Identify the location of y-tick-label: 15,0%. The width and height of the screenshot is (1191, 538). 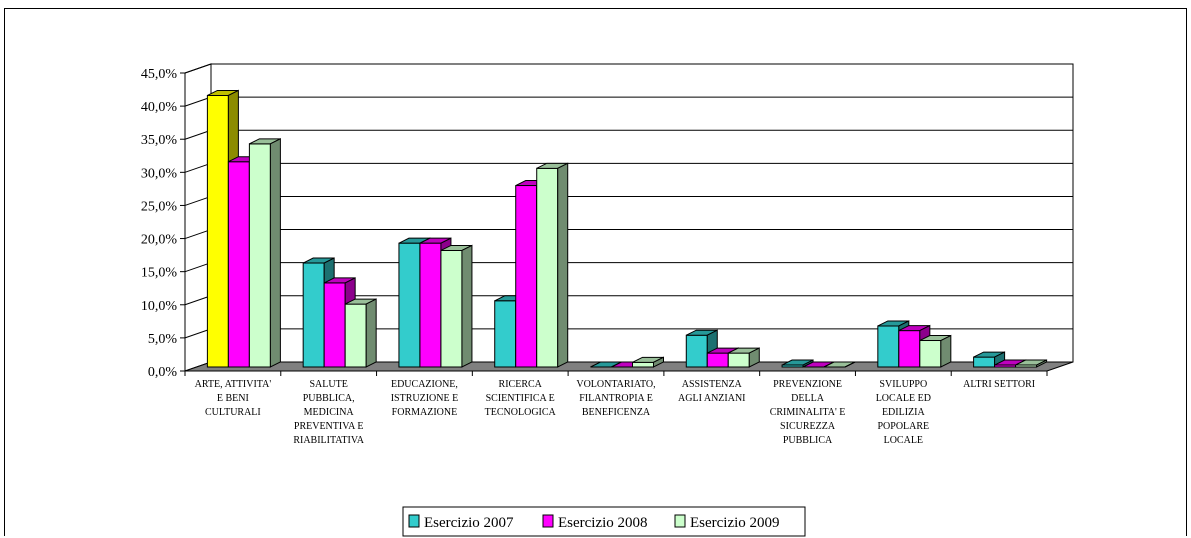
(159, 273).